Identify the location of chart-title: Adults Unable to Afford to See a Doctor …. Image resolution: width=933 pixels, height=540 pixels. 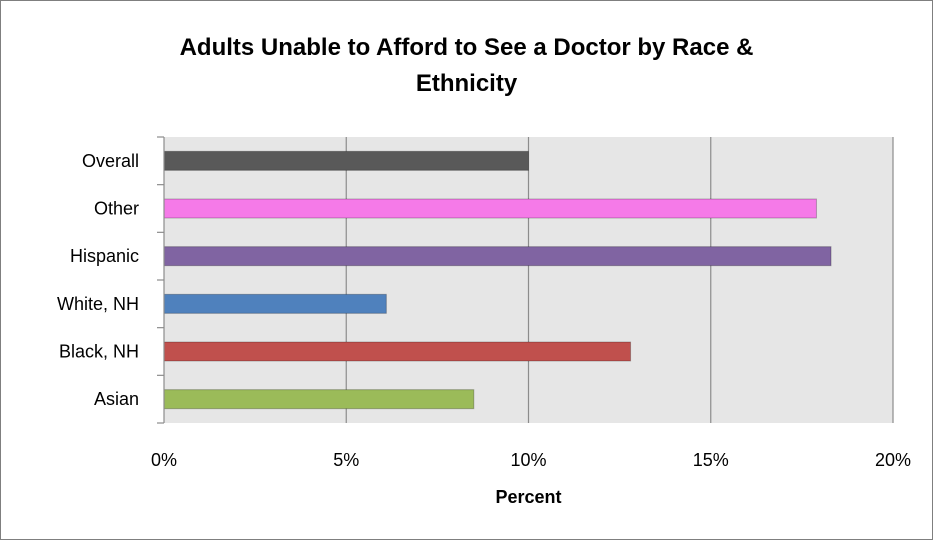
(466, 66).